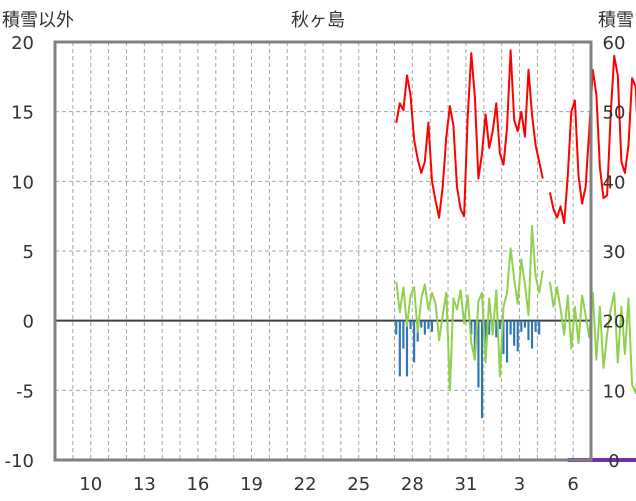  What do you see at coordinates (197, 484) in the screenshot?
I see `x-tick-label: 16` at bounding box center [197, 484].